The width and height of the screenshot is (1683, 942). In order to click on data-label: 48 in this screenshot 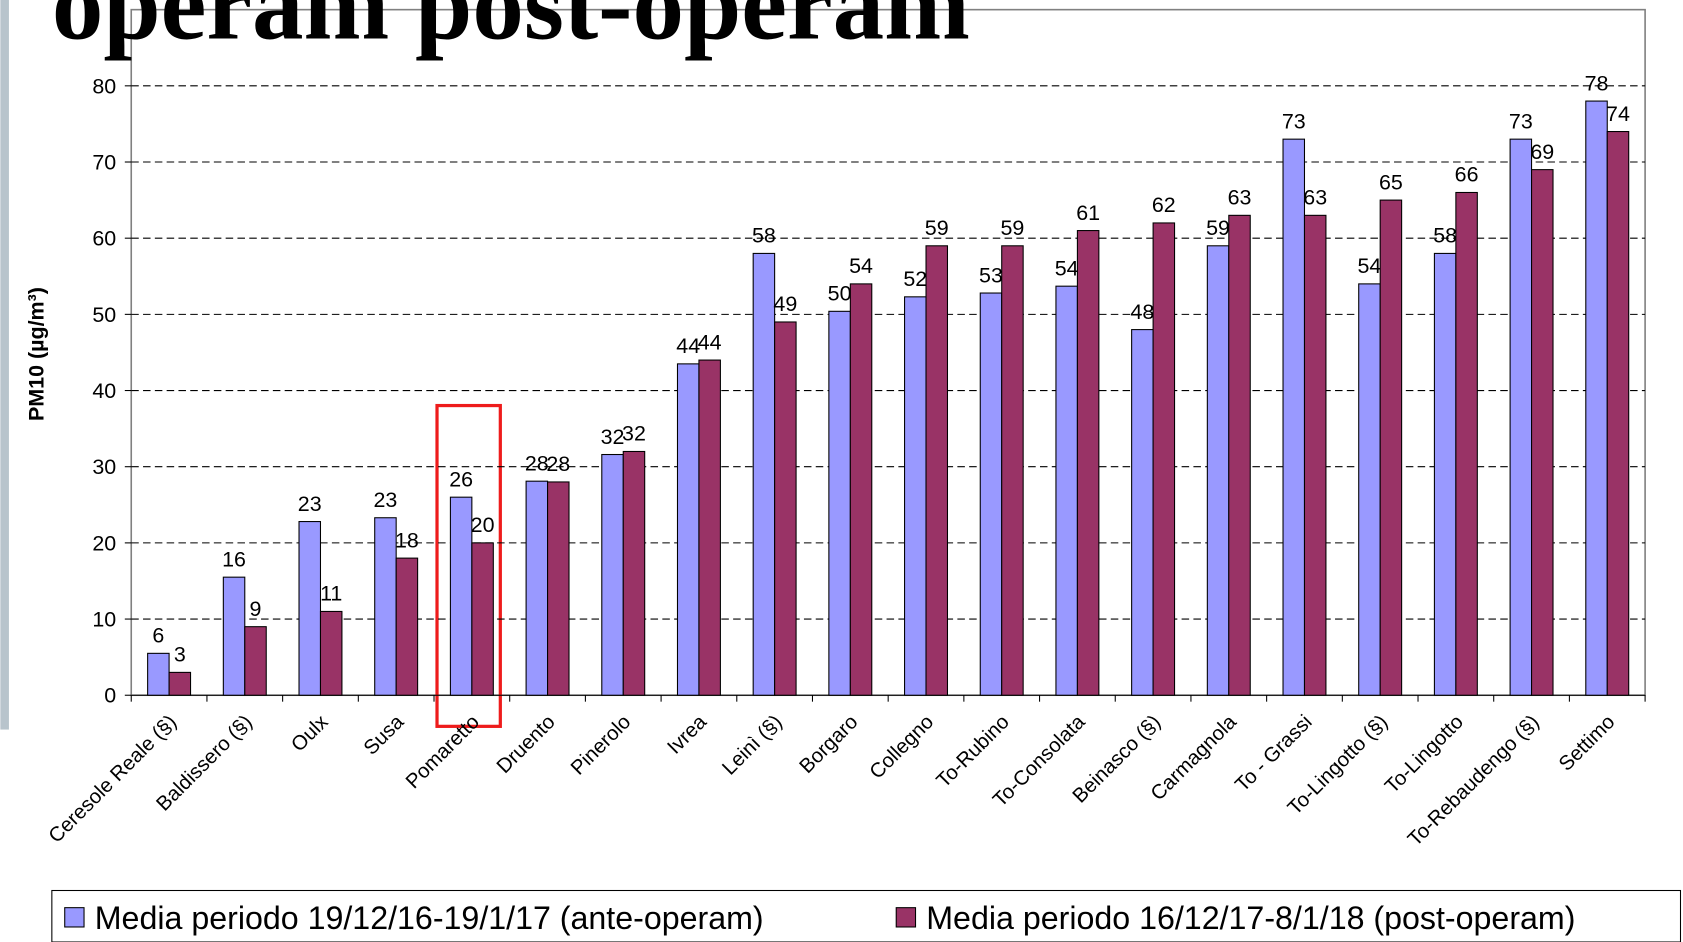, I will do `click(1142, 312)`.